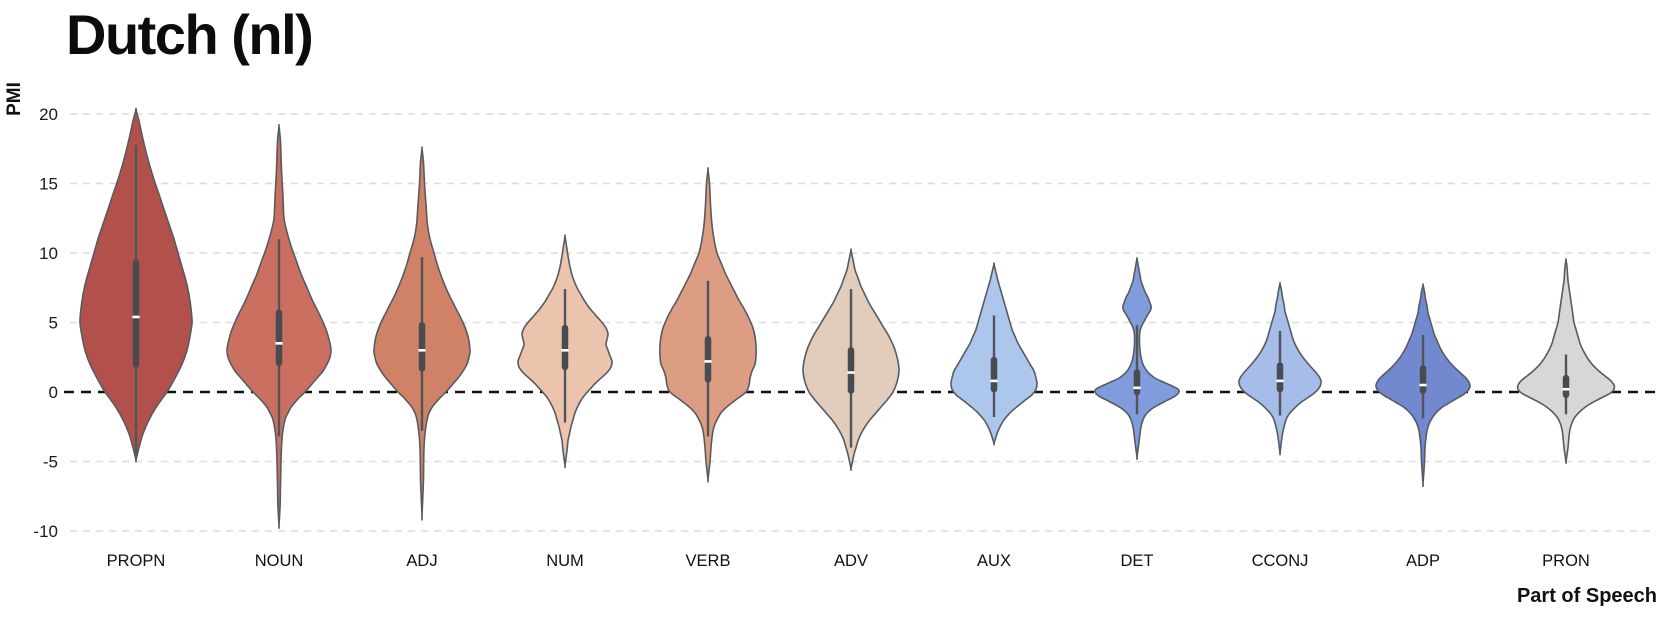  What do you see at coordinates (708, 325) in the screenshot?
I see `violin-verb` at bounding box center [708, 325].